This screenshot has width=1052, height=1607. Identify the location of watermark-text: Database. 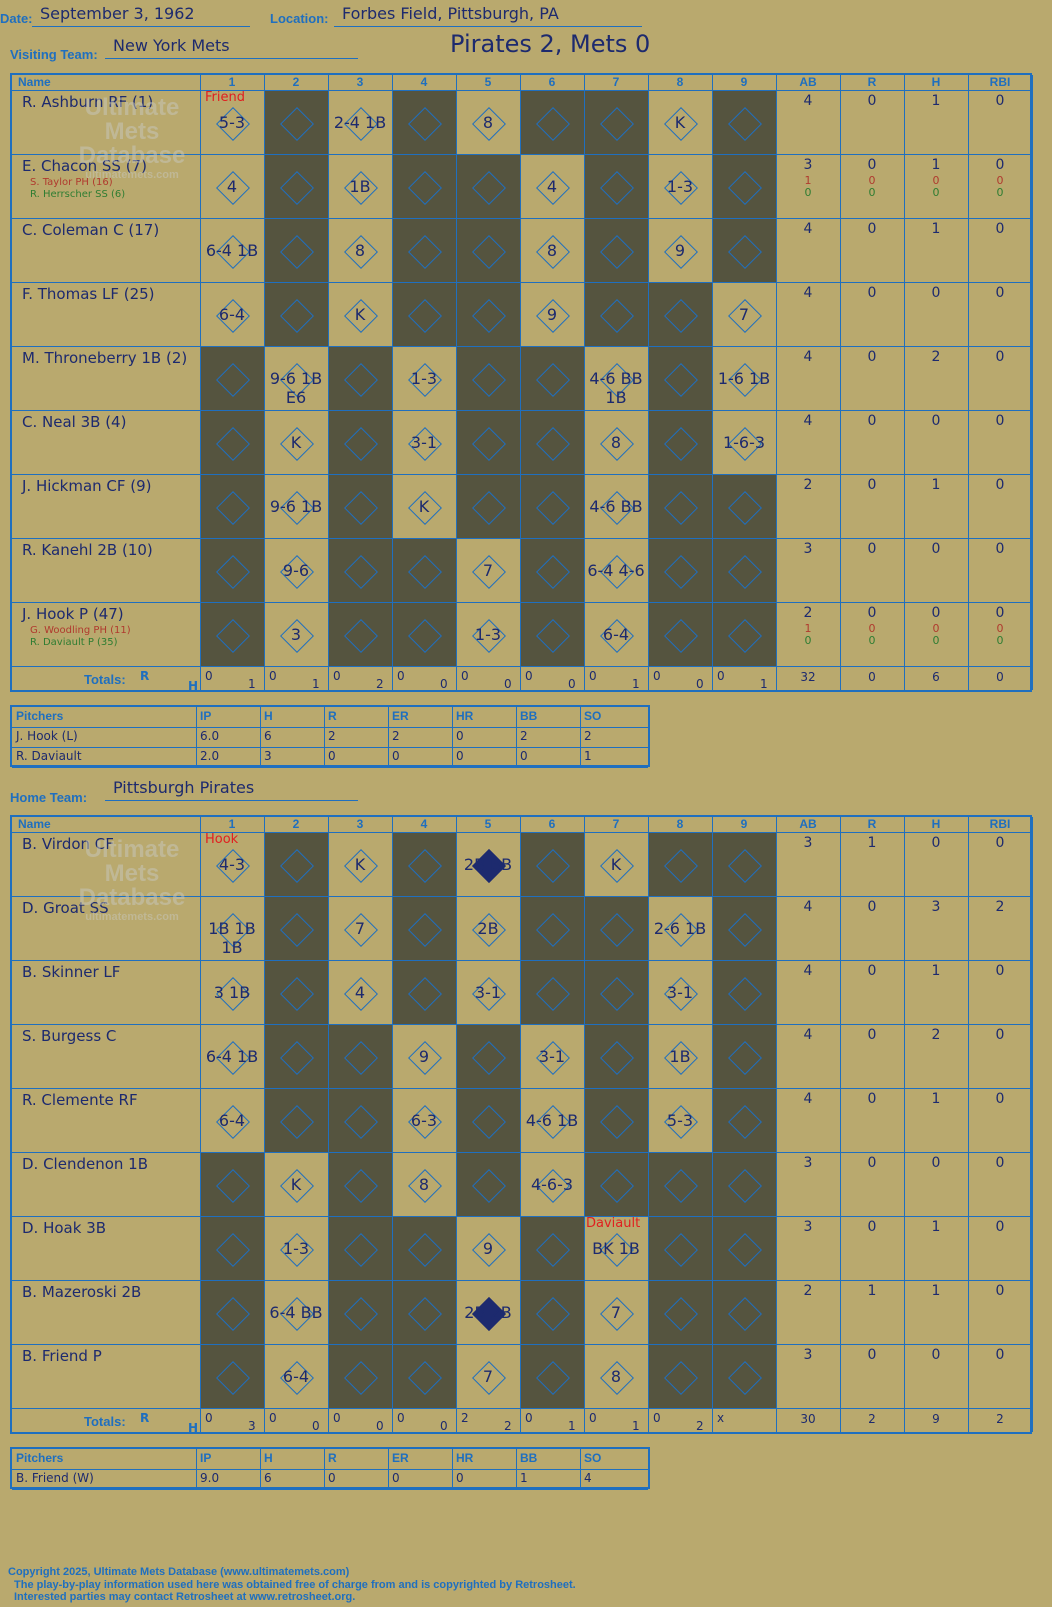
(132, 897).